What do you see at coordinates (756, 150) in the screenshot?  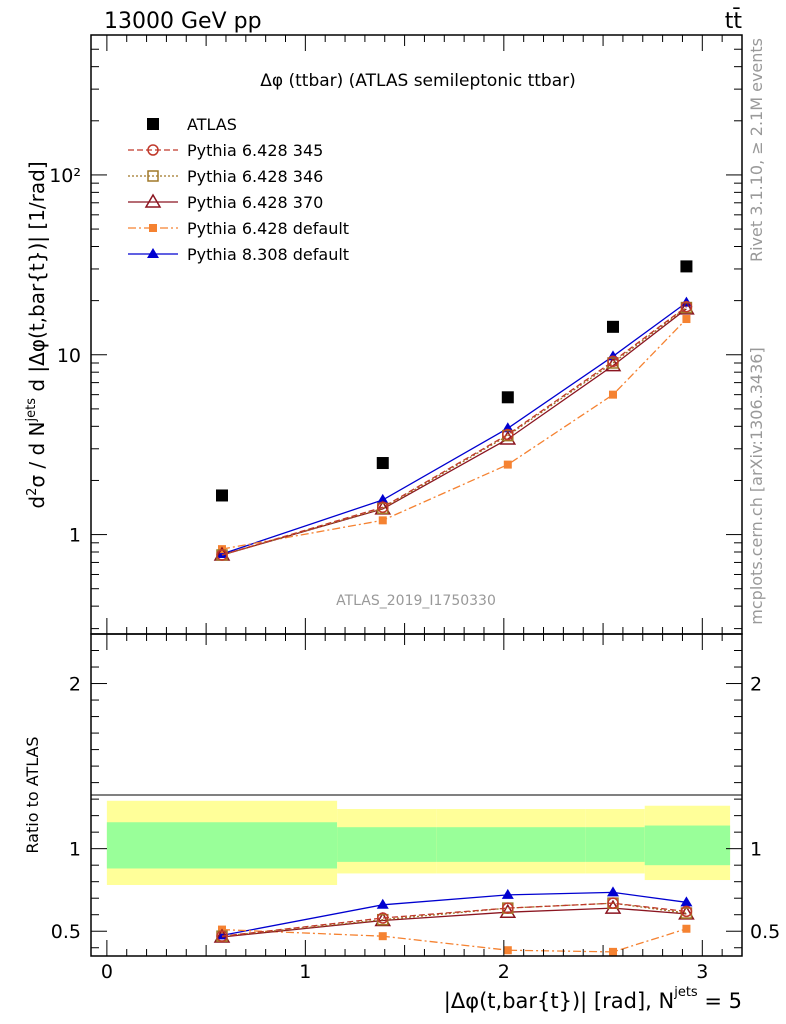 I see `rivet-version-label: Rivet 3.1.10, ≥ 2.1M events` at bounding box center [756, 150].